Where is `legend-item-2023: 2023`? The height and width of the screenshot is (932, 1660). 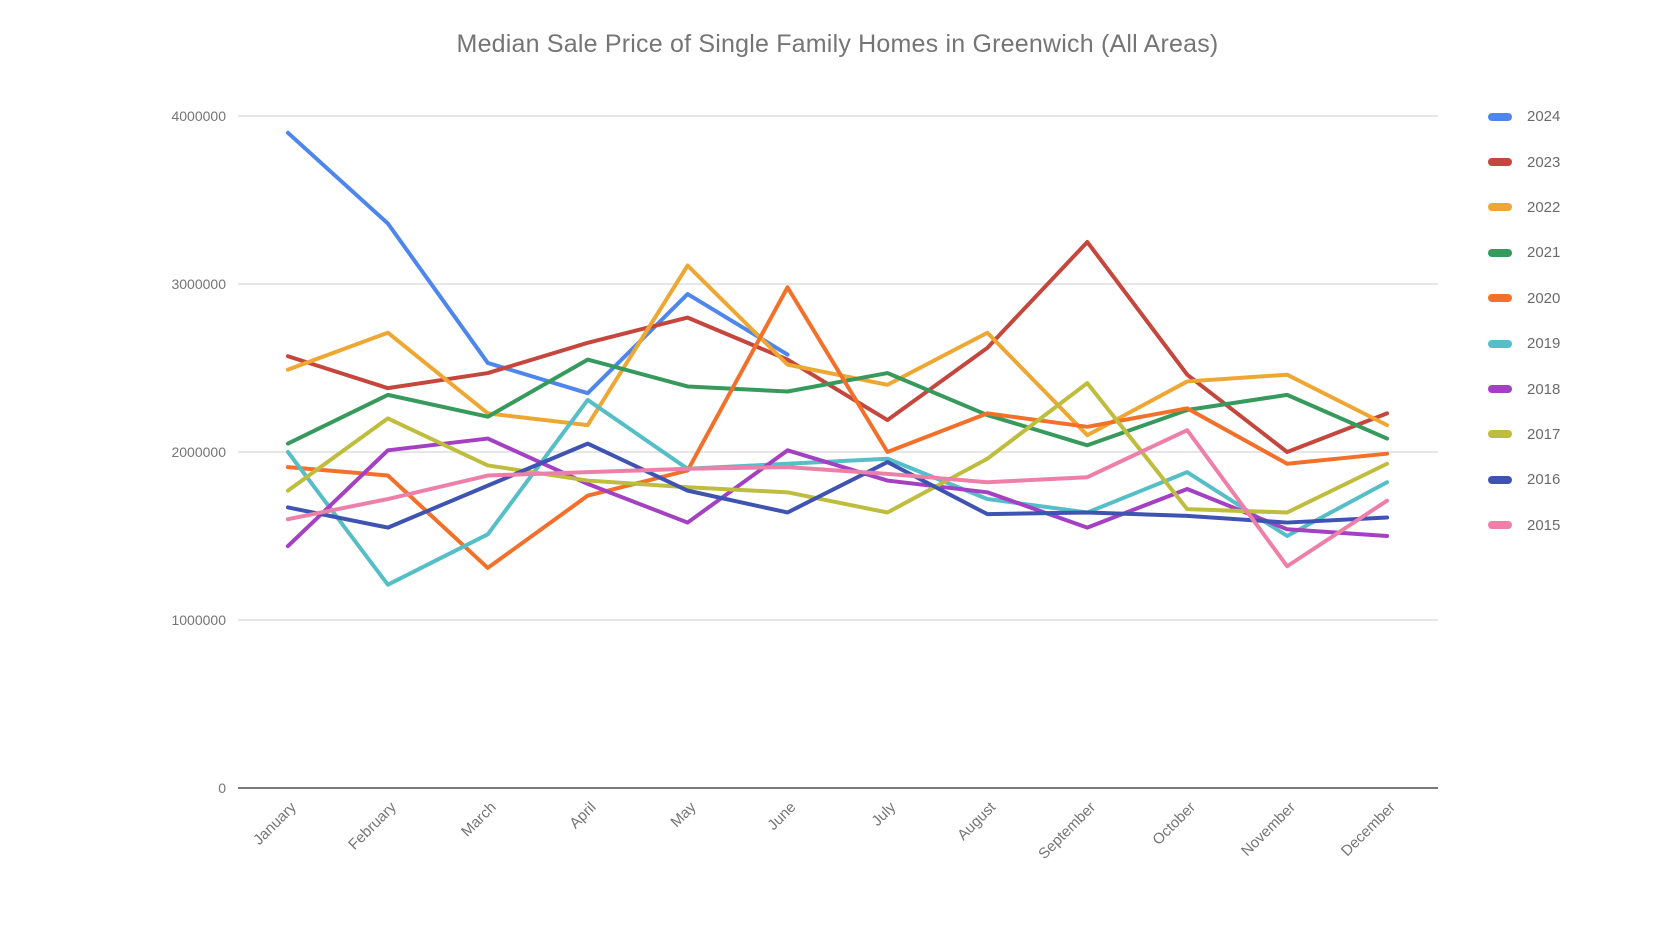
legend-item-2023: 2023 is located at coordinates (1524, 161).